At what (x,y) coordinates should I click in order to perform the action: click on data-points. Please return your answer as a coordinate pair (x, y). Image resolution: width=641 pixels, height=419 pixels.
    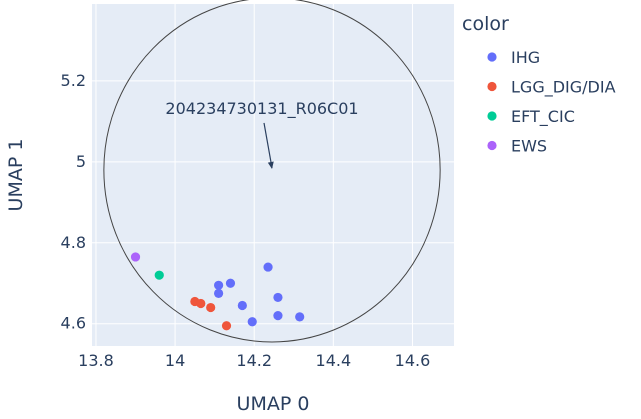
    Looking at the image, I should click on (217, 291).